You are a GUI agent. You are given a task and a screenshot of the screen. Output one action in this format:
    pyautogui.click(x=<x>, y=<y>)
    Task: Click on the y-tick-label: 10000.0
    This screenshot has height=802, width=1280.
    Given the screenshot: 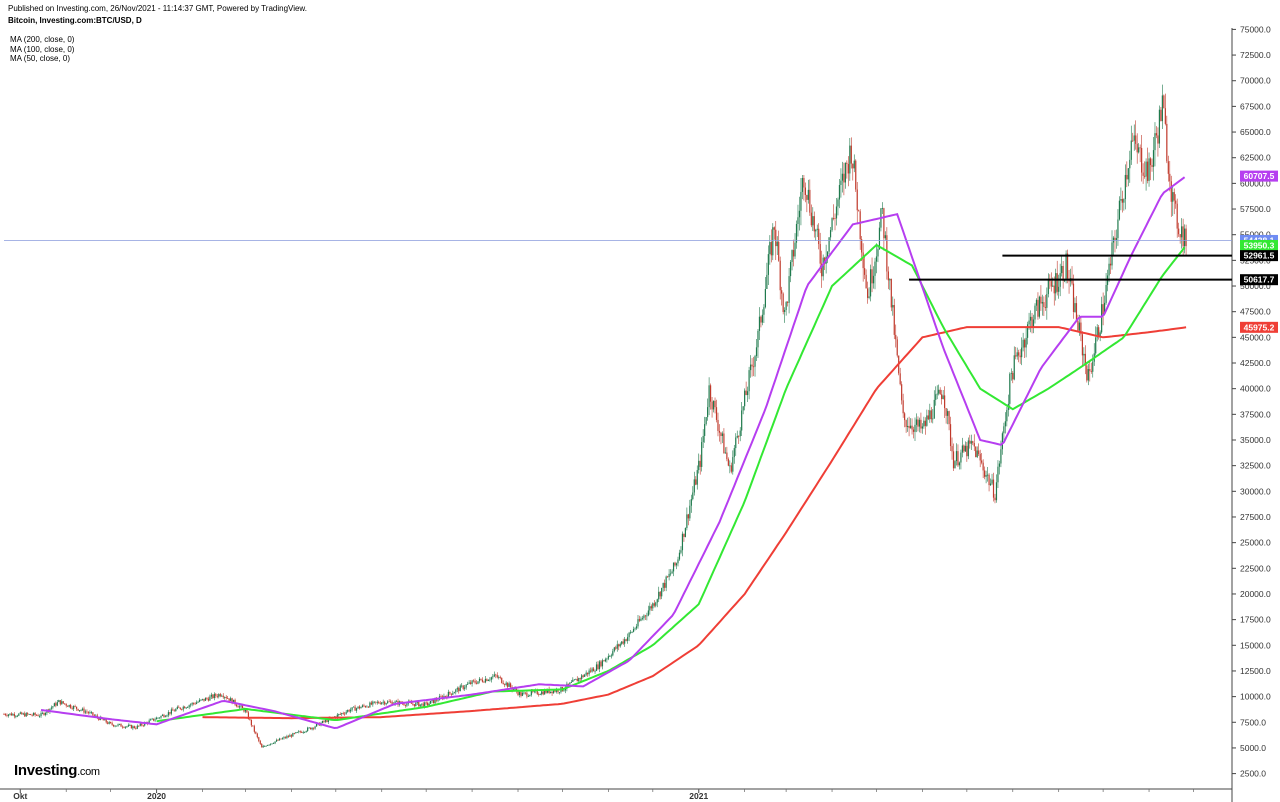 What is the action you would take?
    pyautogui.click(x=1255, y=697)
    